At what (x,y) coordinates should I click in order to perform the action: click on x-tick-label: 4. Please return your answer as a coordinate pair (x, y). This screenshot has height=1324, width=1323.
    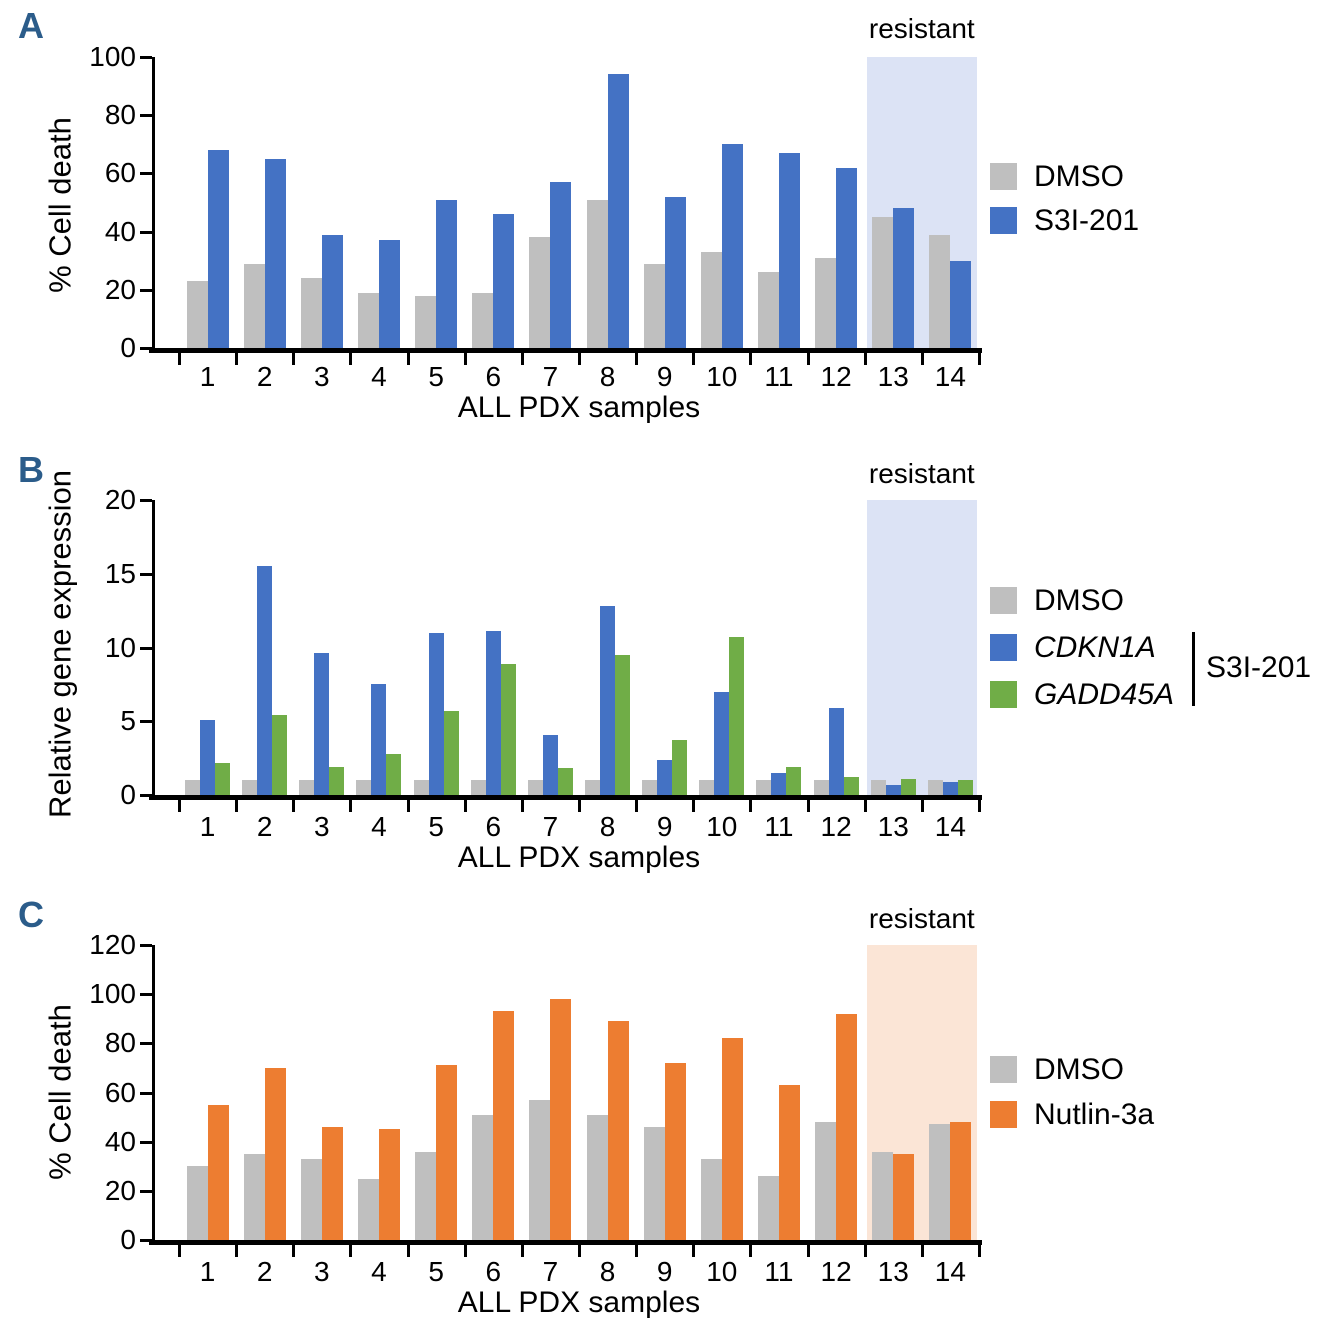
    Looking at the image, I should click on (379, 826).